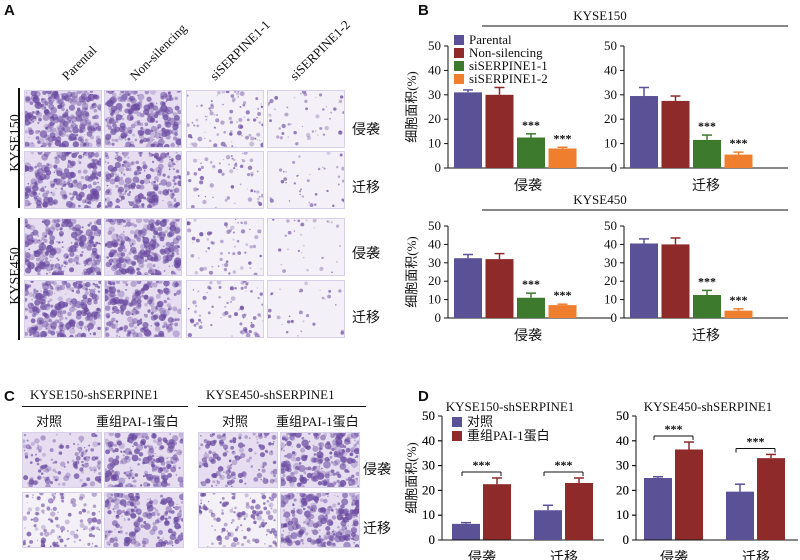  I want to click on row-title-kyse150: KYSE150, so click(15, 143).